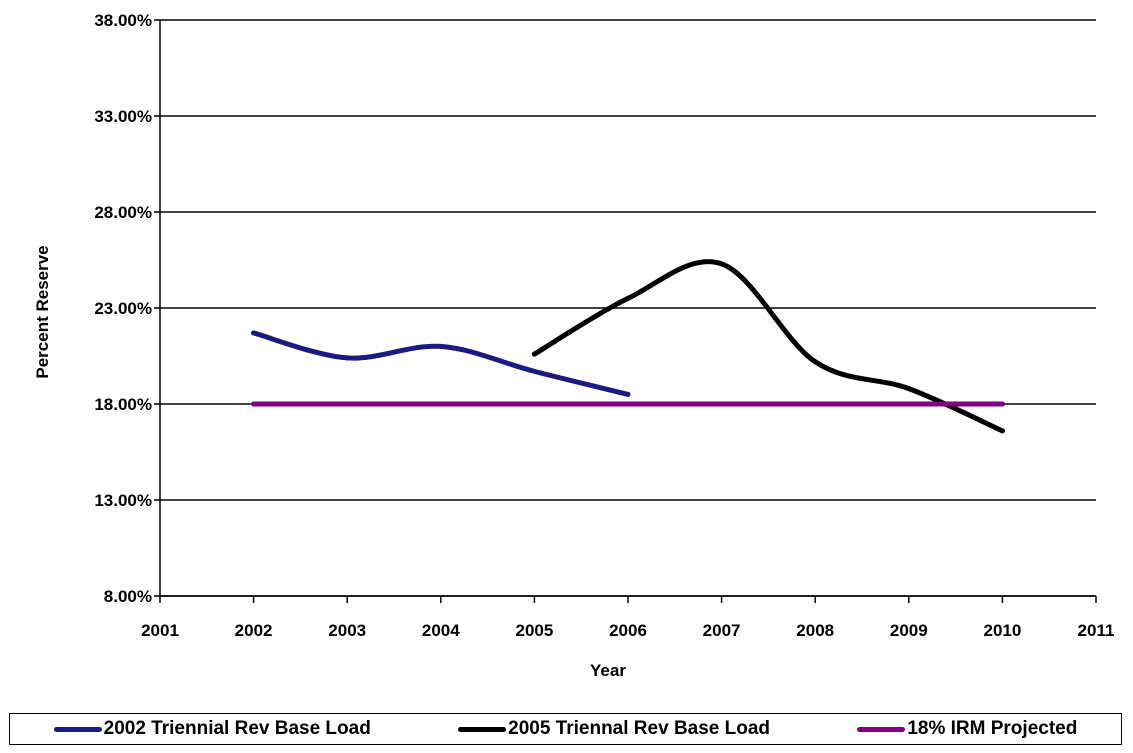 The width and height of the screenshot is (1133, 753). Describe the element at coordinates (123, 116) in the screenshot. I see `y-tick-label-1: 33.00%` at that location.